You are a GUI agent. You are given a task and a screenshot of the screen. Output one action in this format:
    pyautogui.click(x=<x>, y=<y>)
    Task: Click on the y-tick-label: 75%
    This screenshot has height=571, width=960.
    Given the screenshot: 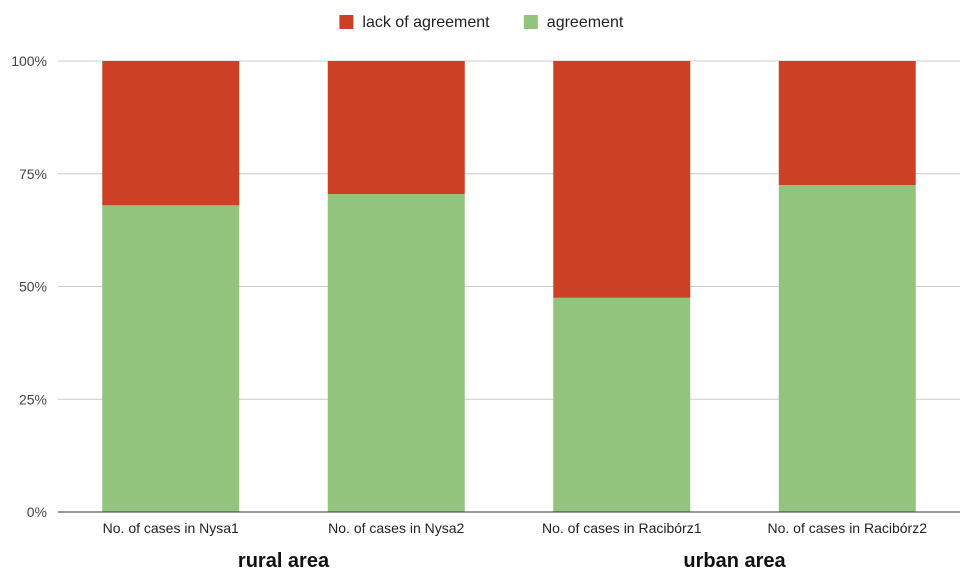 What is the action you would take?
    pyautogui.click(x=33, y=174)
    